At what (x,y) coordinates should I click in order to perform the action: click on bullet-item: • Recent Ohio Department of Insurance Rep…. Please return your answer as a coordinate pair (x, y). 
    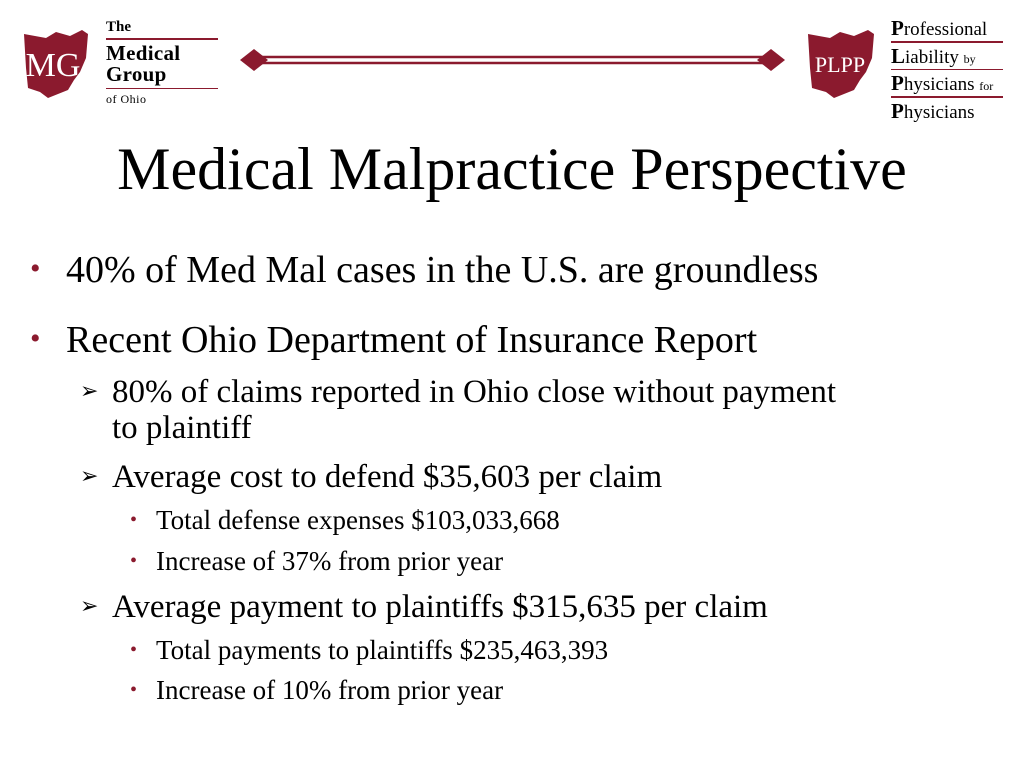
    Looking at the image, I should click on (394, 340).